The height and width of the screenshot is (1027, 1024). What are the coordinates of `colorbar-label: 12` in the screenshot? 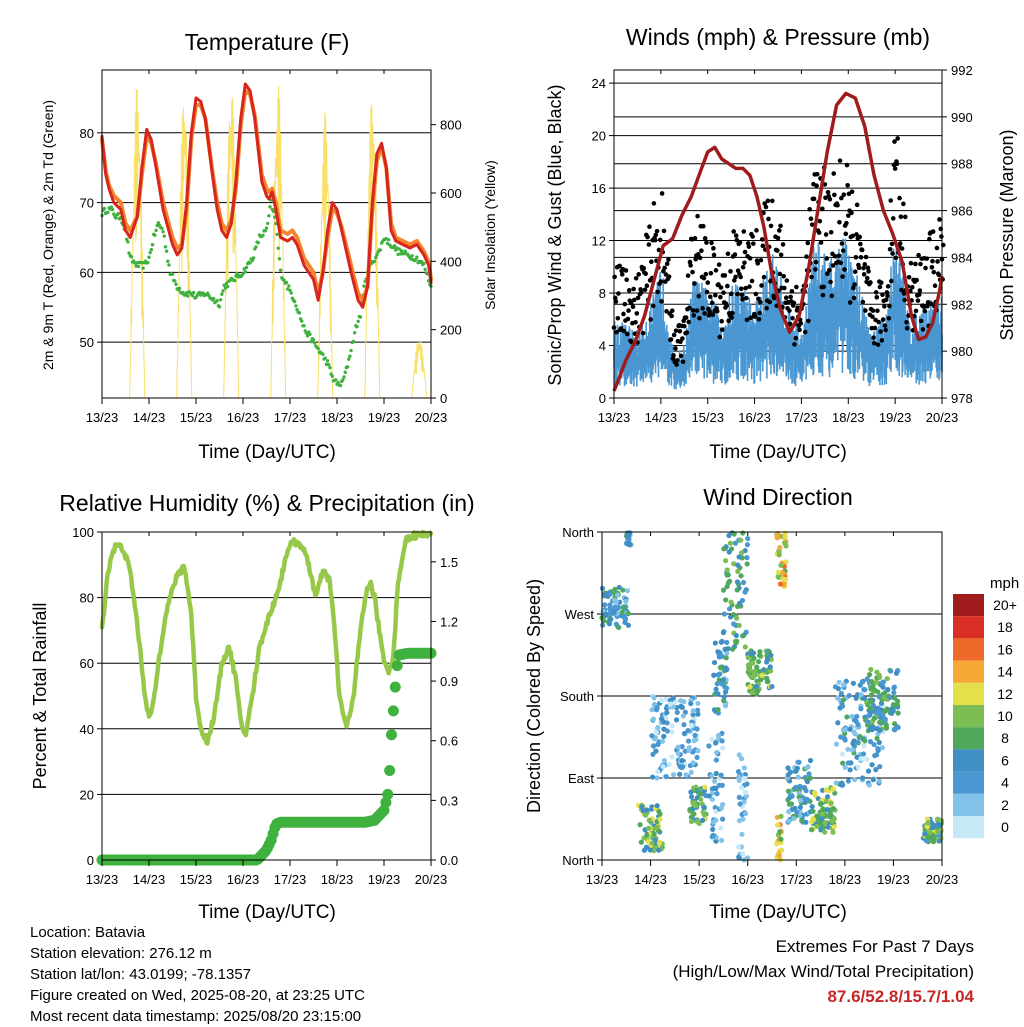 It's located at (1005, 694).